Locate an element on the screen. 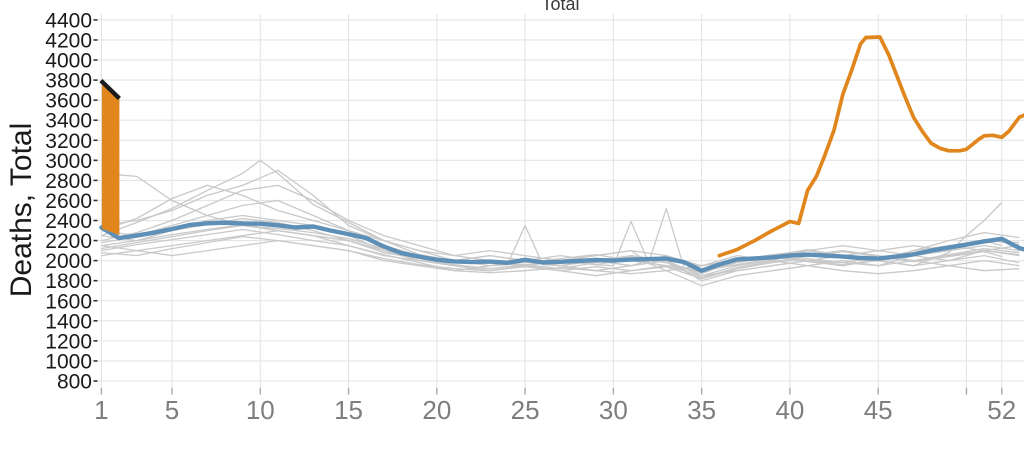  y-tick-label: 2800 is located at coordinates (68, 181).